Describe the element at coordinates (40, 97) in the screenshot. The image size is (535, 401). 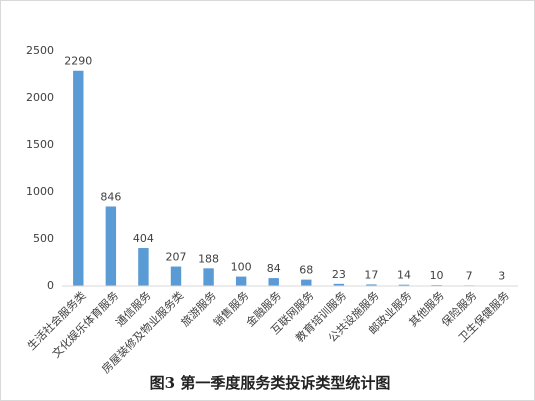
I see `y-tick-label: 2000` at that location.